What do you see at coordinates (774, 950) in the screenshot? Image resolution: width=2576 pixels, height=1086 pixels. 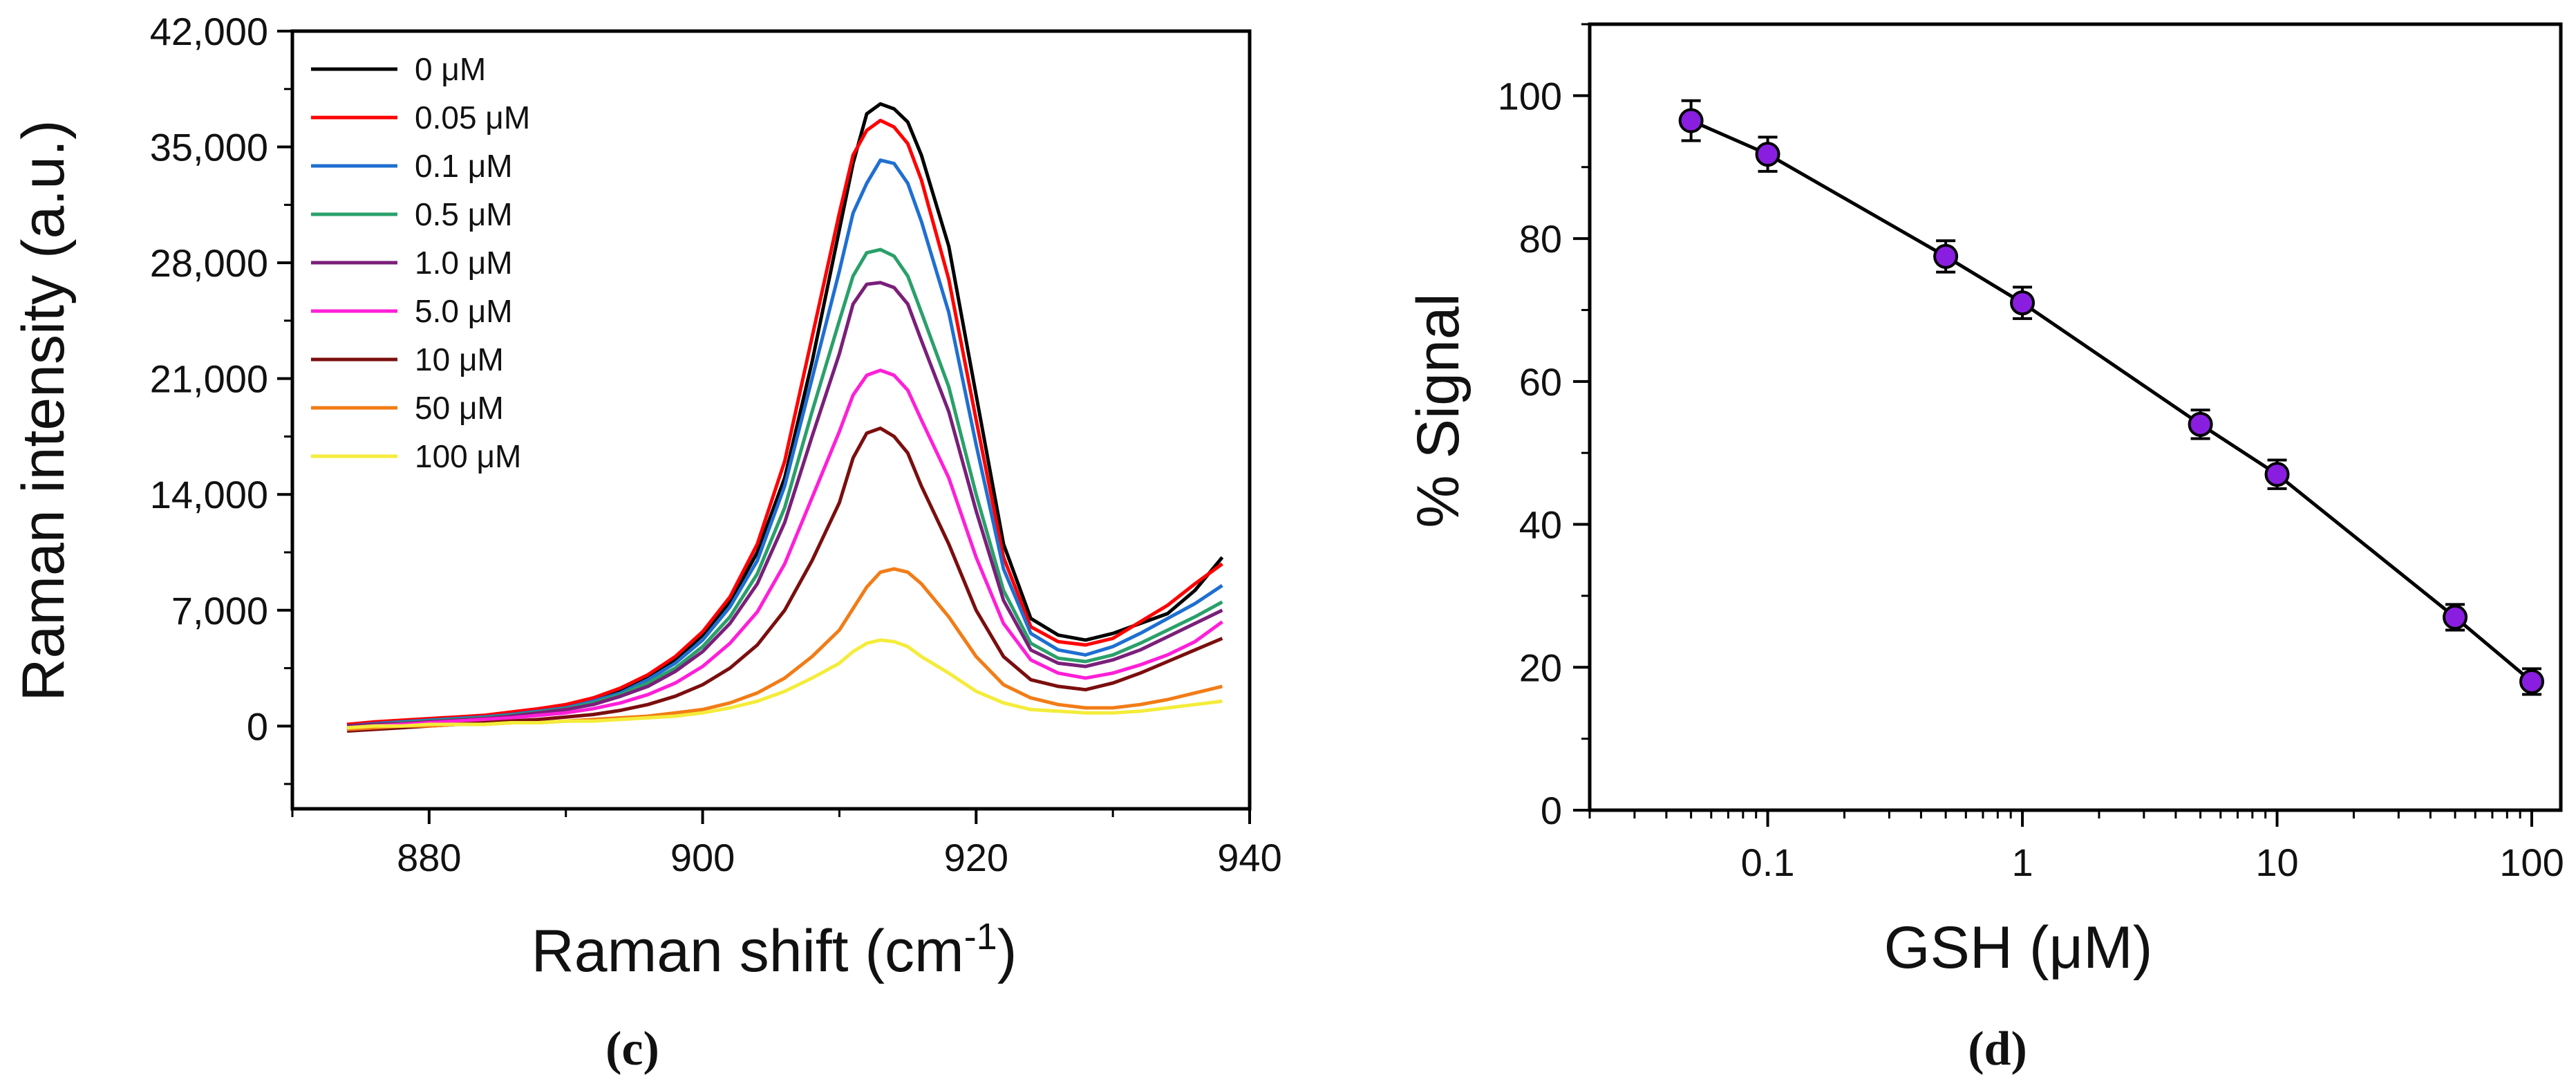 I see `x-axis-label: Raman shift (cm-1)` at bounding box center [774, 950].